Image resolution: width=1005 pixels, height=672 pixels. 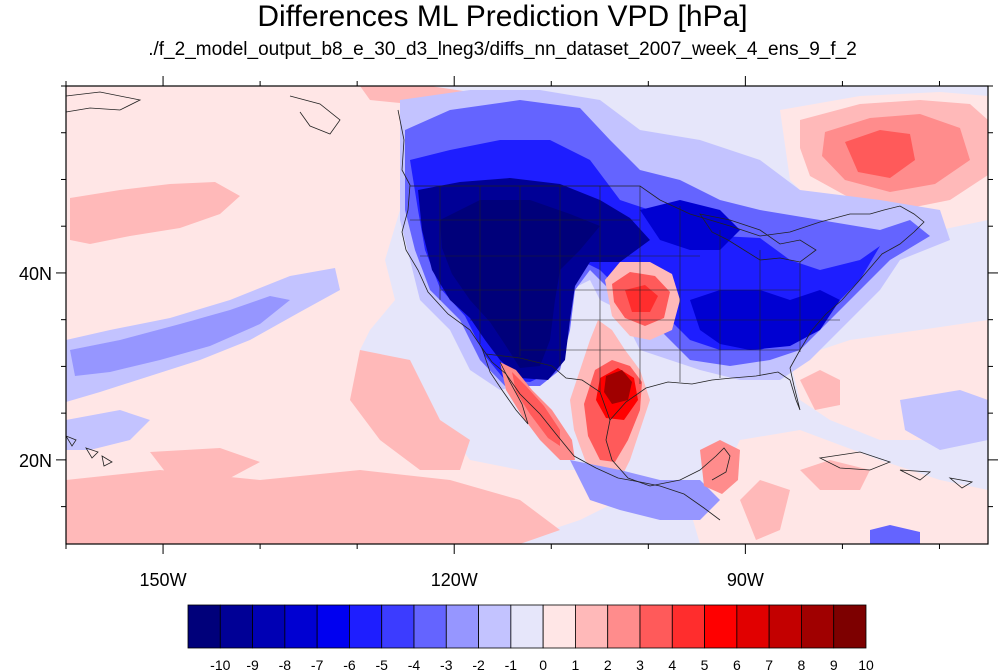 I want to click on colorbar-labels: -10 -9 -8 -7 -6 -5 -4 -3 -2 -1 0 1 2 3 4 5 6 7 8 9 10, so click(x=542, y=664).